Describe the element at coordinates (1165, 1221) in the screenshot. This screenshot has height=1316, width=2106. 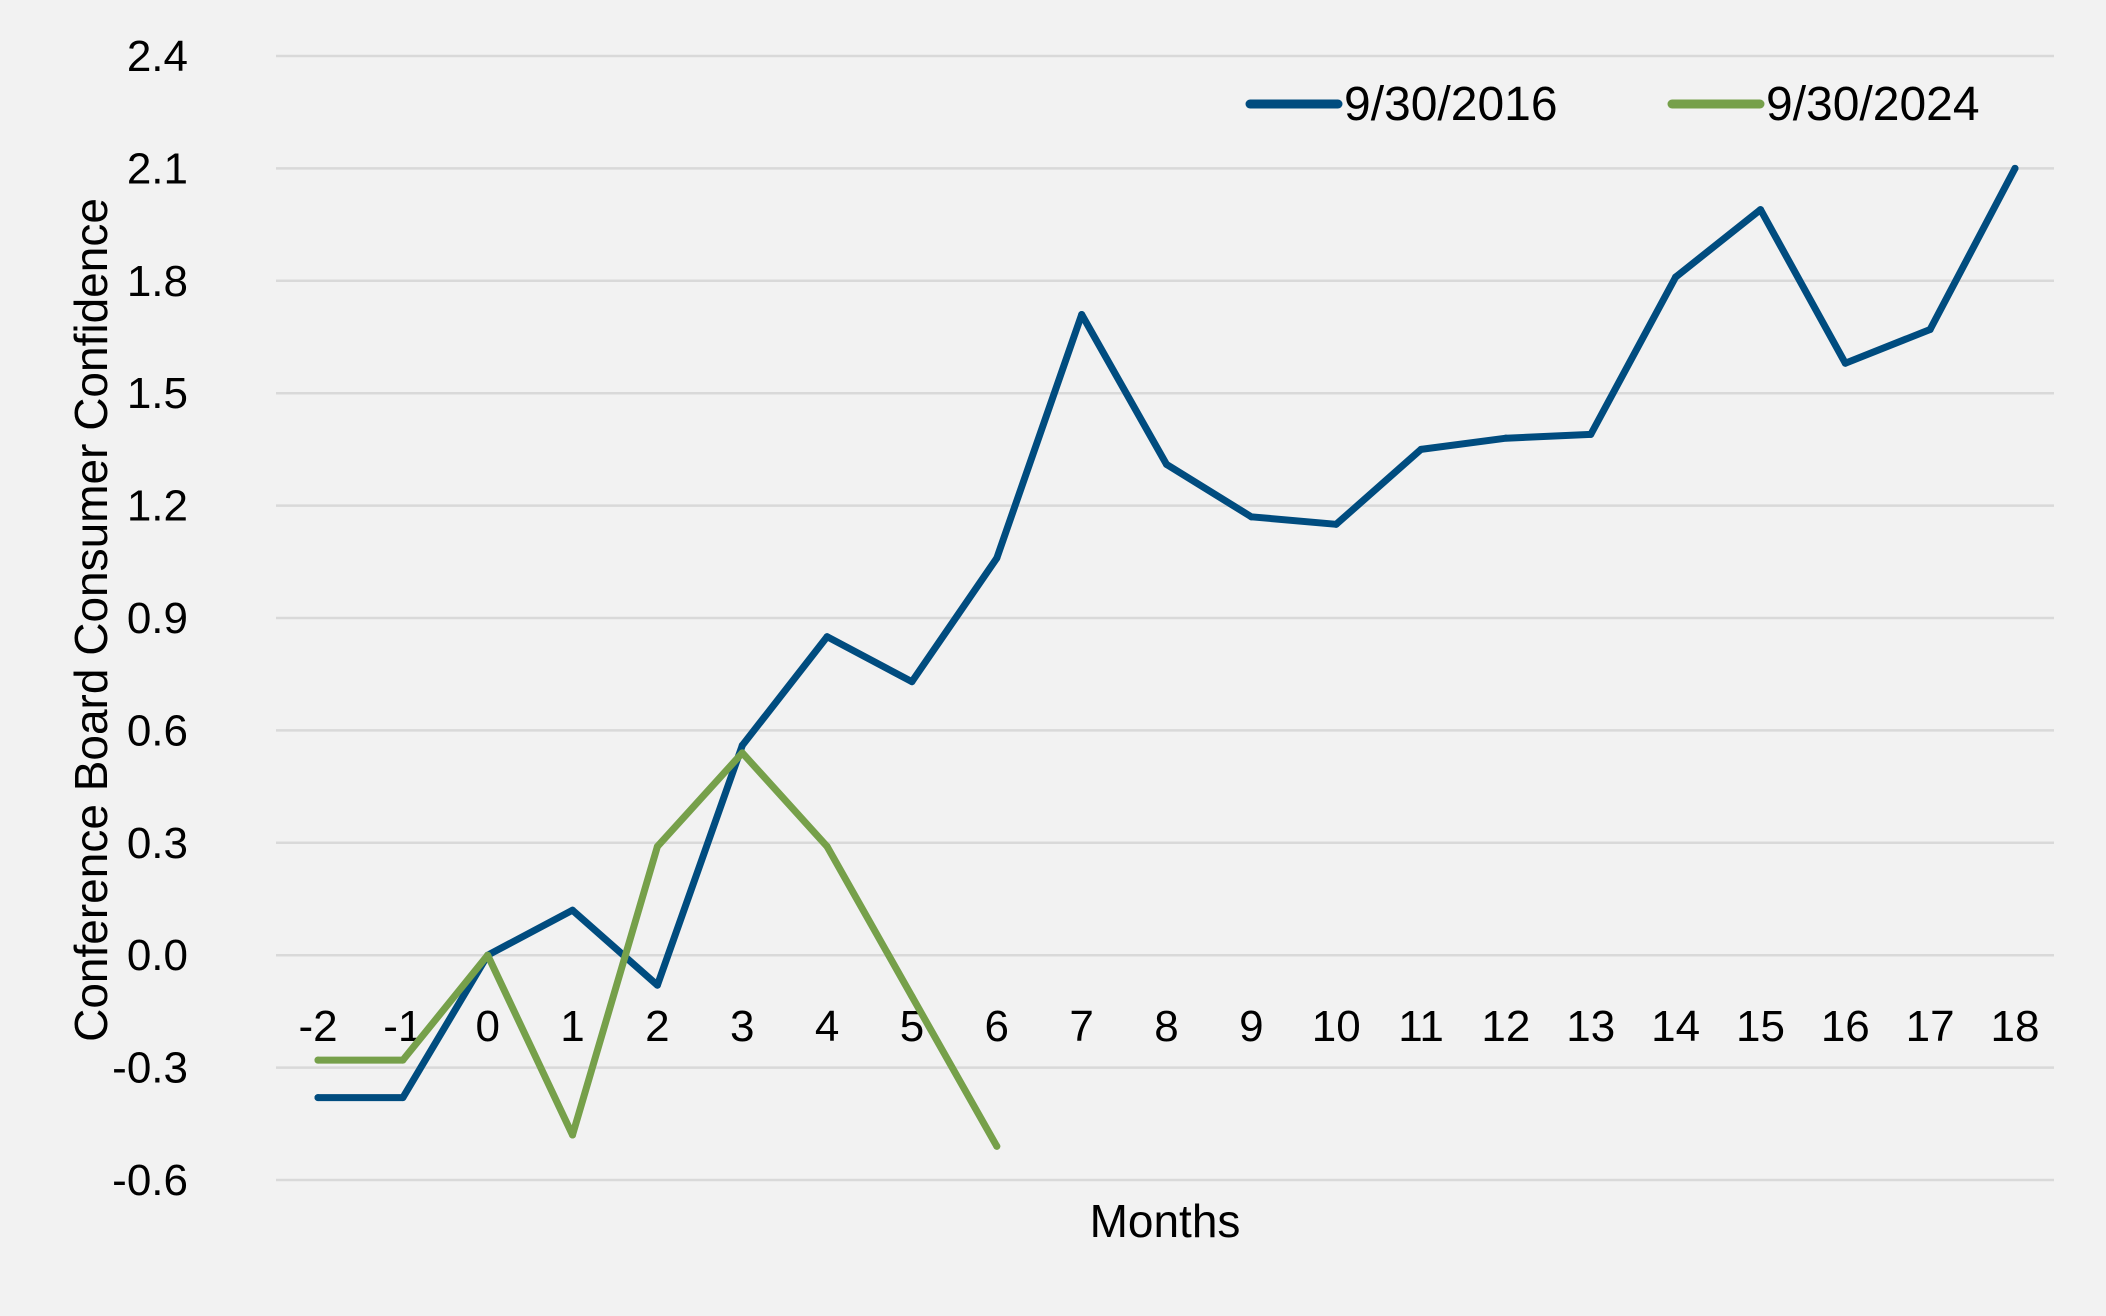
I see `x-axis-title: Months` at that location.